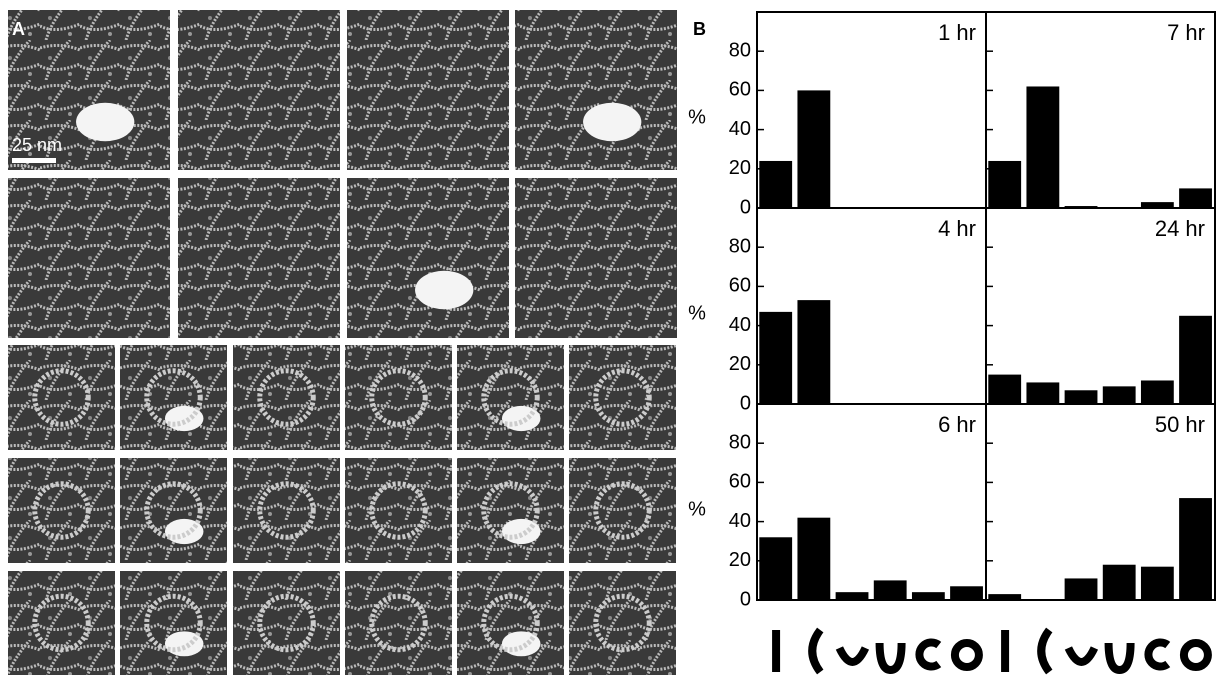 This screenshot has width=1217, height=675. I want to click on chart-title: 24 hr, so click(1180, 228).